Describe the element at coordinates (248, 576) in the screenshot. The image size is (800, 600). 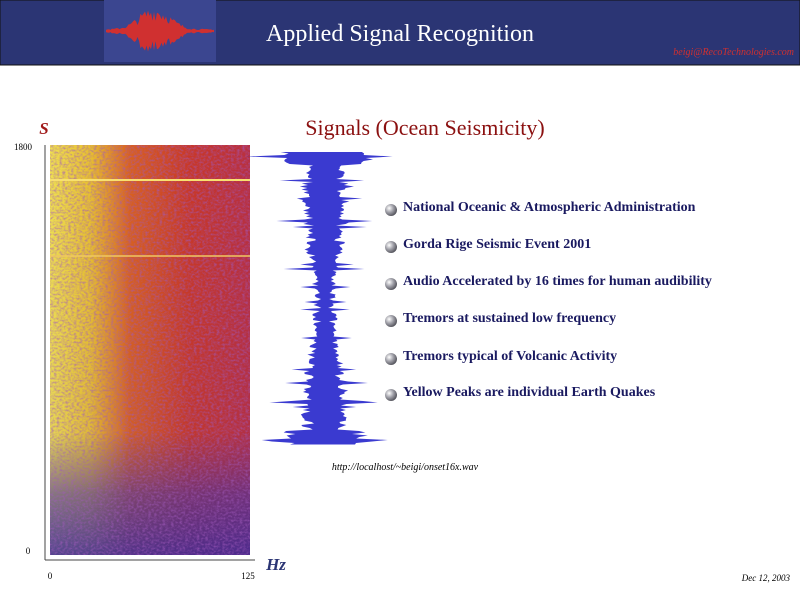
I see `x-tick-label: 125` at that location.